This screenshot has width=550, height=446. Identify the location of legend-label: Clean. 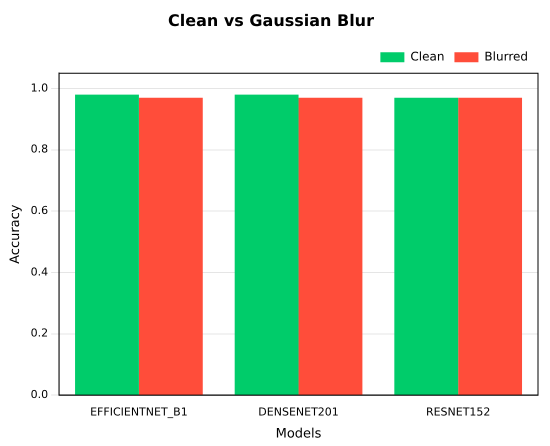
(427, 56).